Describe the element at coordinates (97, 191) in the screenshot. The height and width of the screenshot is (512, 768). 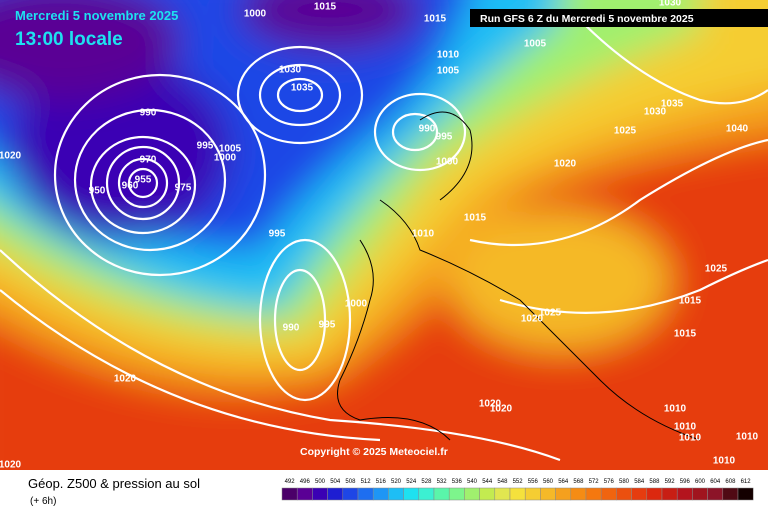
I see `isobar-label: 950` at that location.